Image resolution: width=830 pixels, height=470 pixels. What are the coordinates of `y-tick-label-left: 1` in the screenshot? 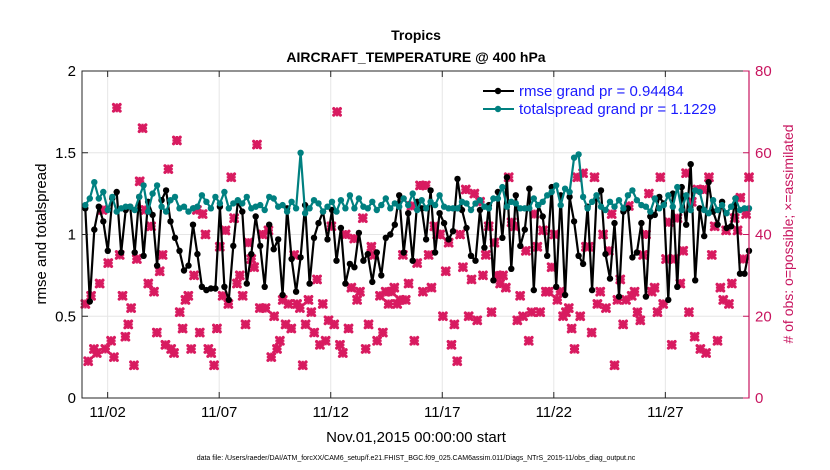 It's located at (72, 235).